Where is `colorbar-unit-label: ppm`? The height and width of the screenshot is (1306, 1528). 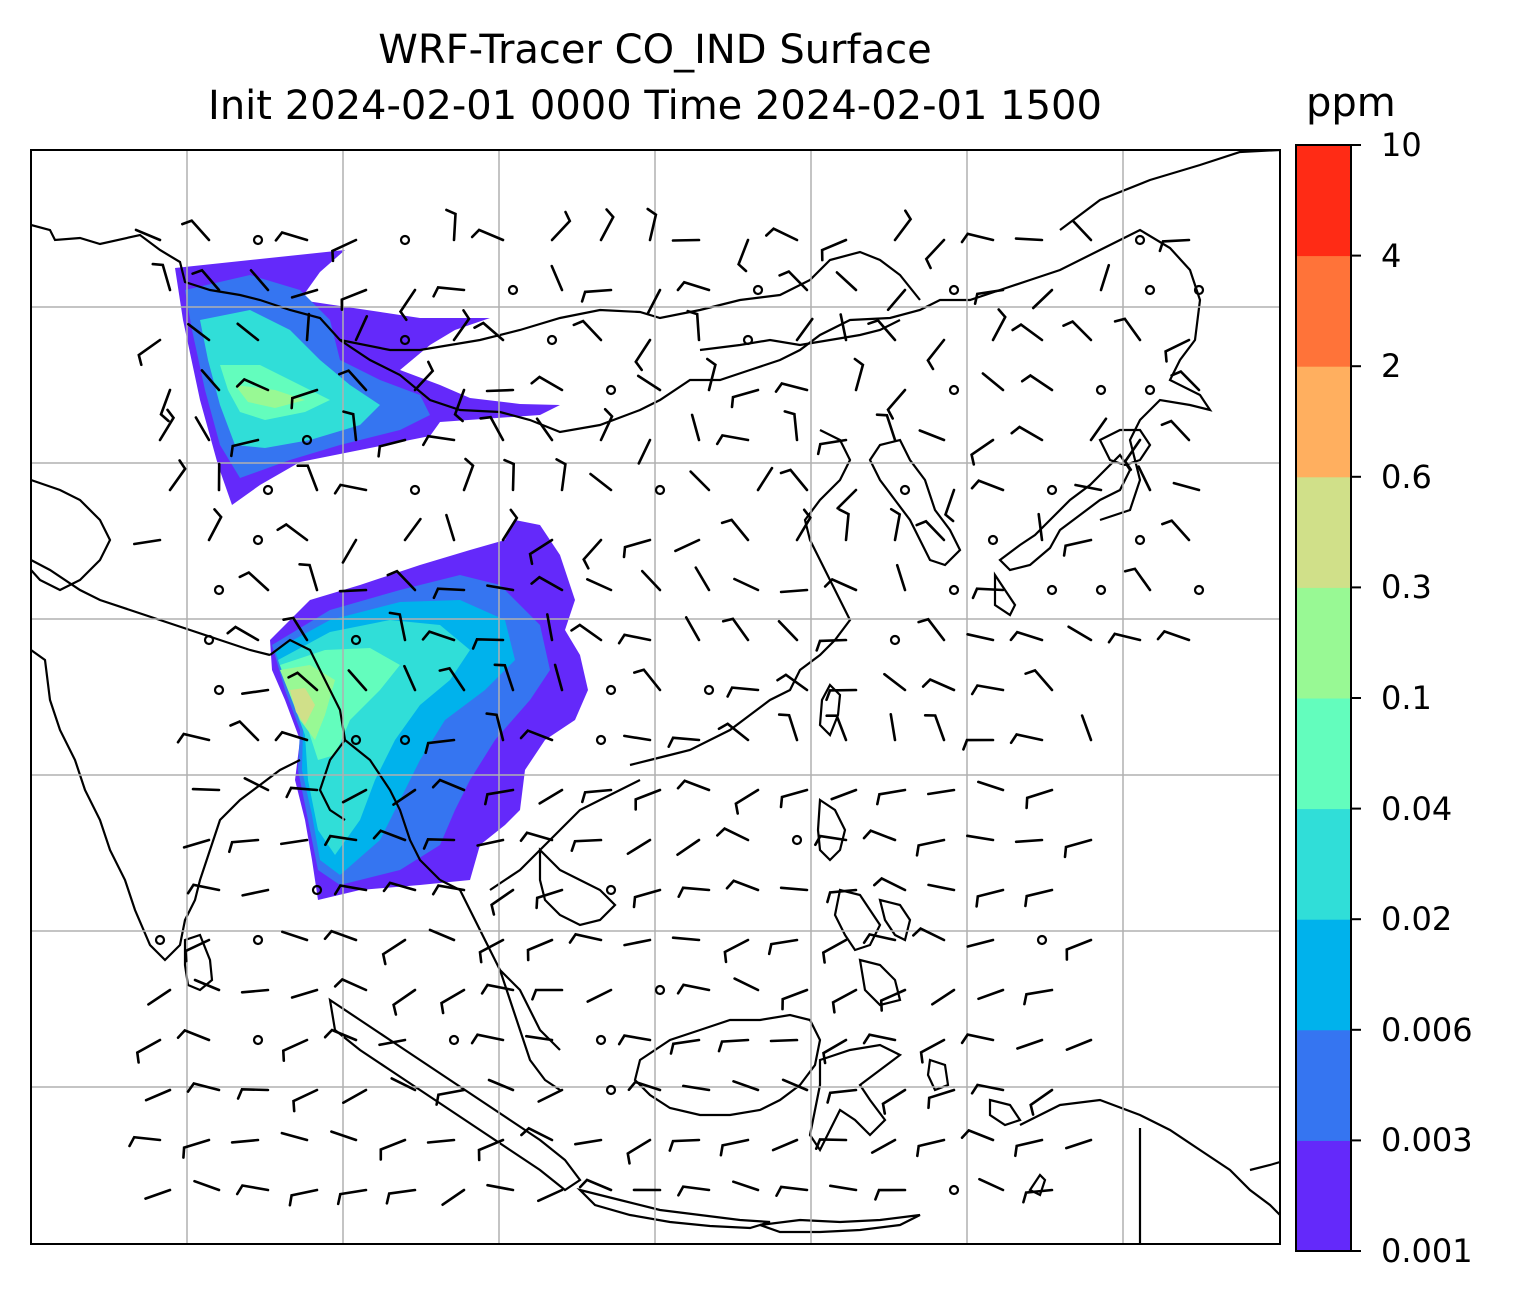 colorbar-unit-label: ppm is located at coordinates (1351, 103).